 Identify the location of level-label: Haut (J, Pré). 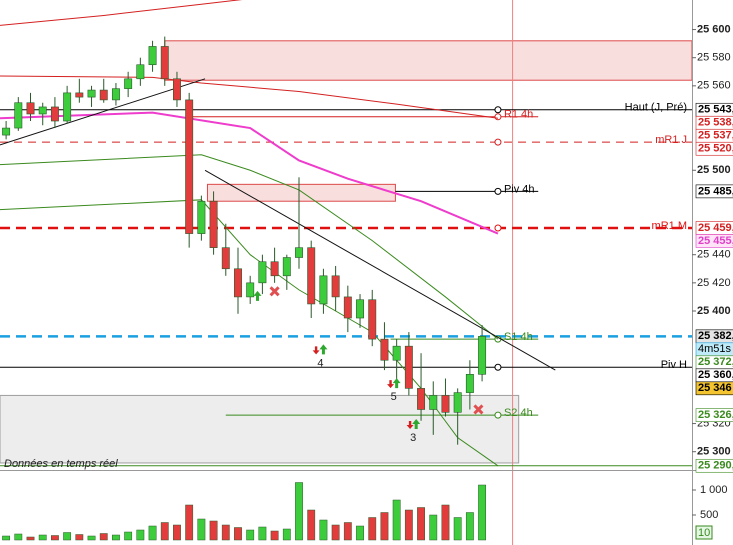
(656, 108).